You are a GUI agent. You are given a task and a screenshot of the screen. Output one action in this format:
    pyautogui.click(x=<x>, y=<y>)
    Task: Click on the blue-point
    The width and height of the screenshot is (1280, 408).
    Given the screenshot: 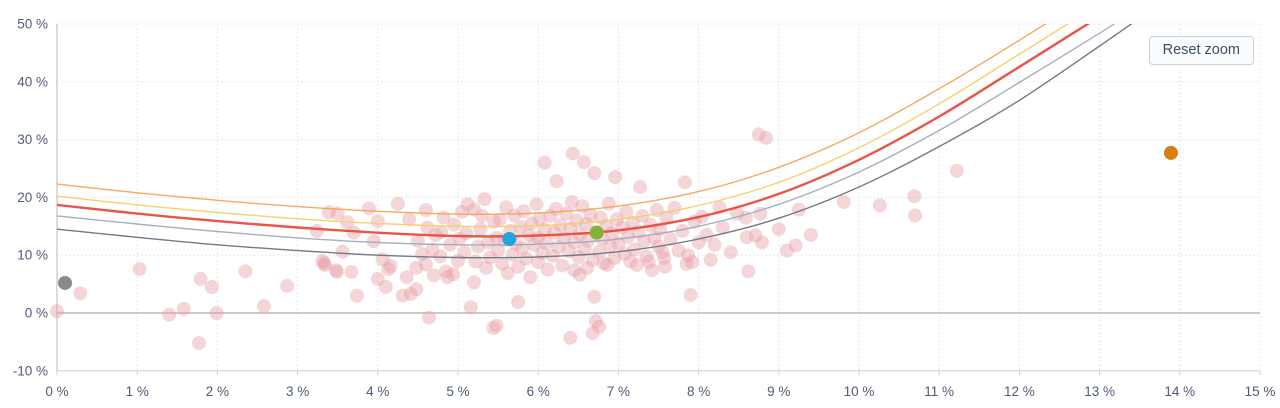 What is the action you would take?
    pyautogui.click(x=509, y=239)
    